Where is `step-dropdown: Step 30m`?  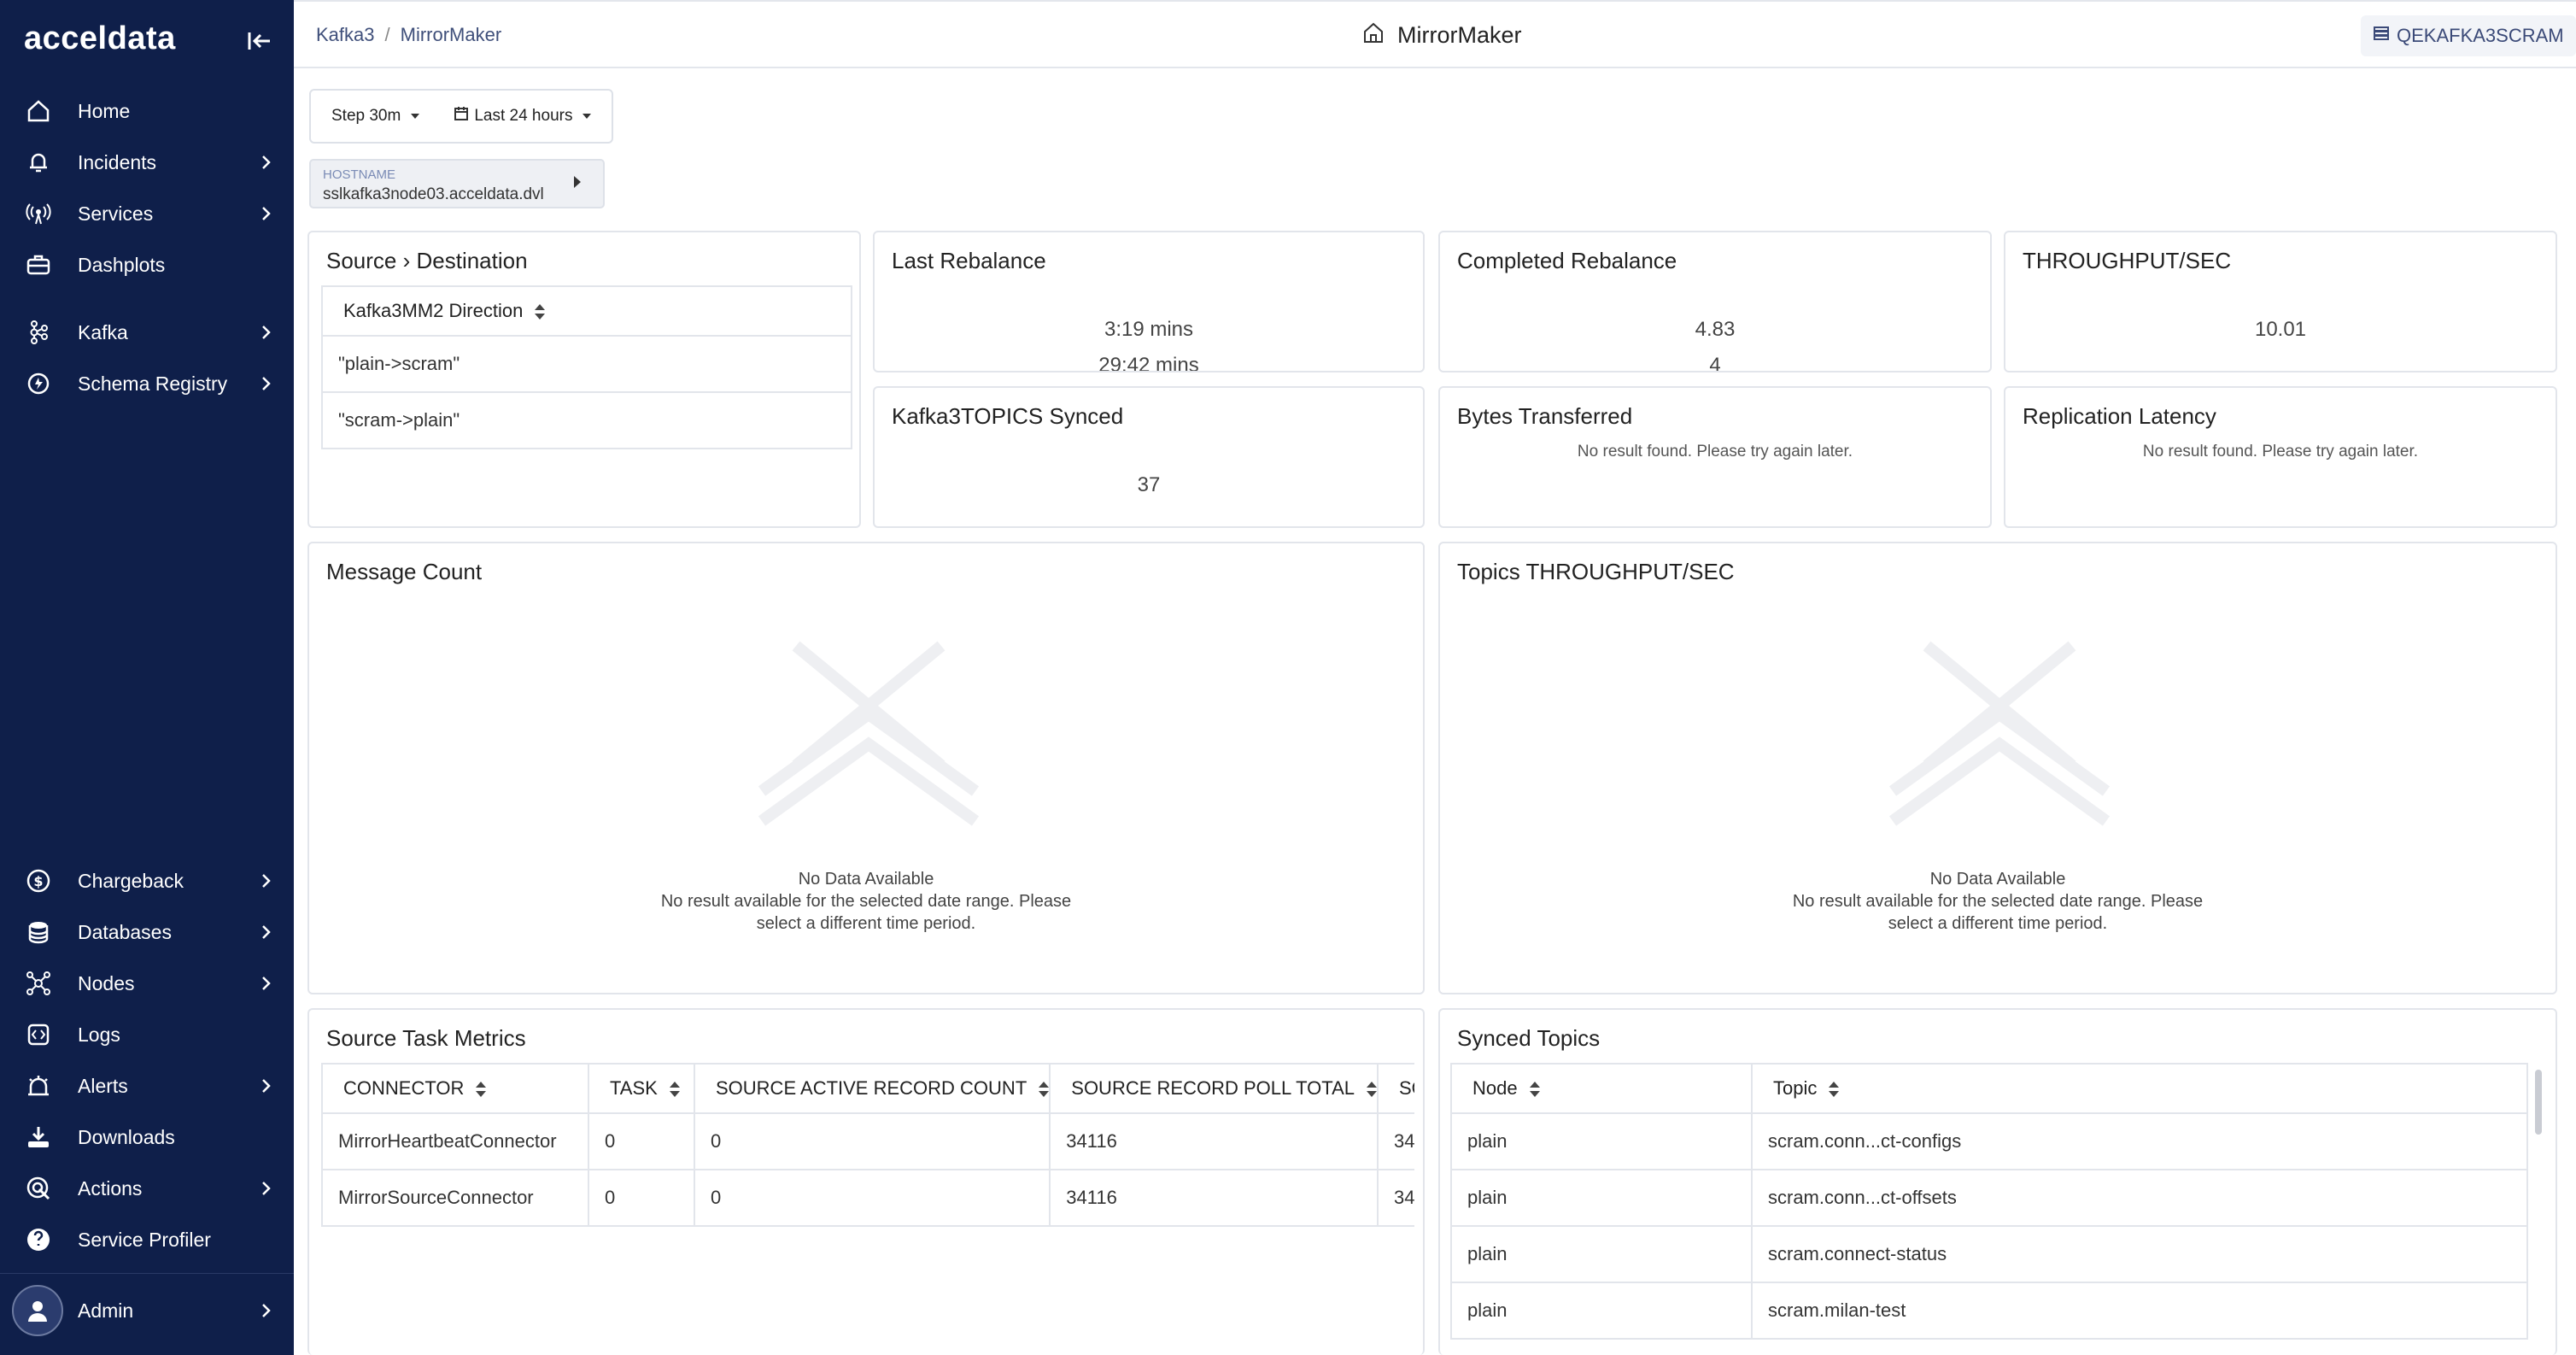
step-dropdown: Step 30m is located at coordinates (375, 116).